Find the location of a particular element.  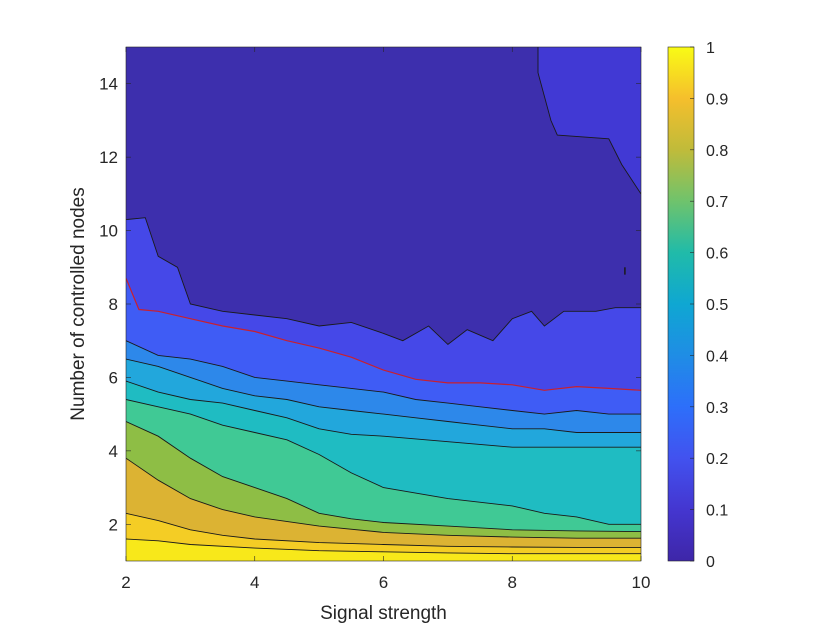

y-axis-label: Number of controlled nodes is located at coordinates (78, 303).